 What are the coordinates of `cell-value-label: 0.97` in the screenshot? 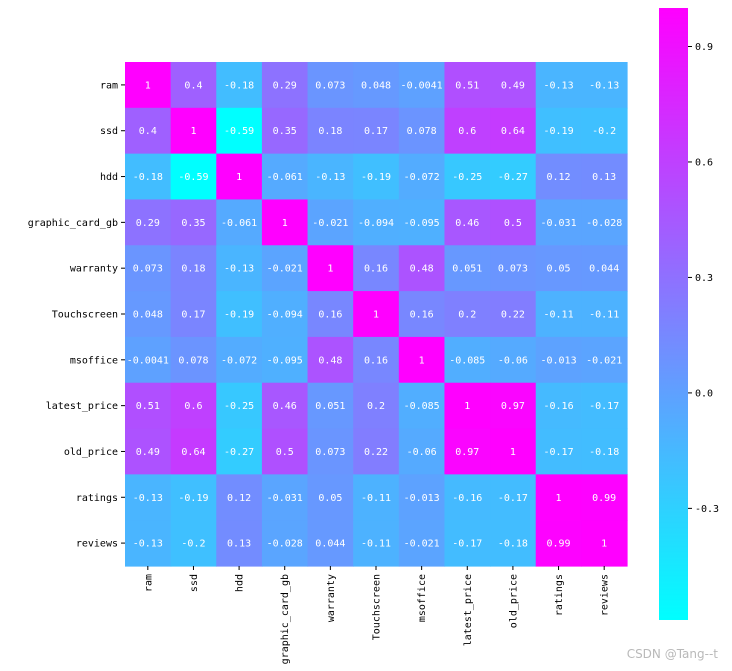 It's located at (513, 406).